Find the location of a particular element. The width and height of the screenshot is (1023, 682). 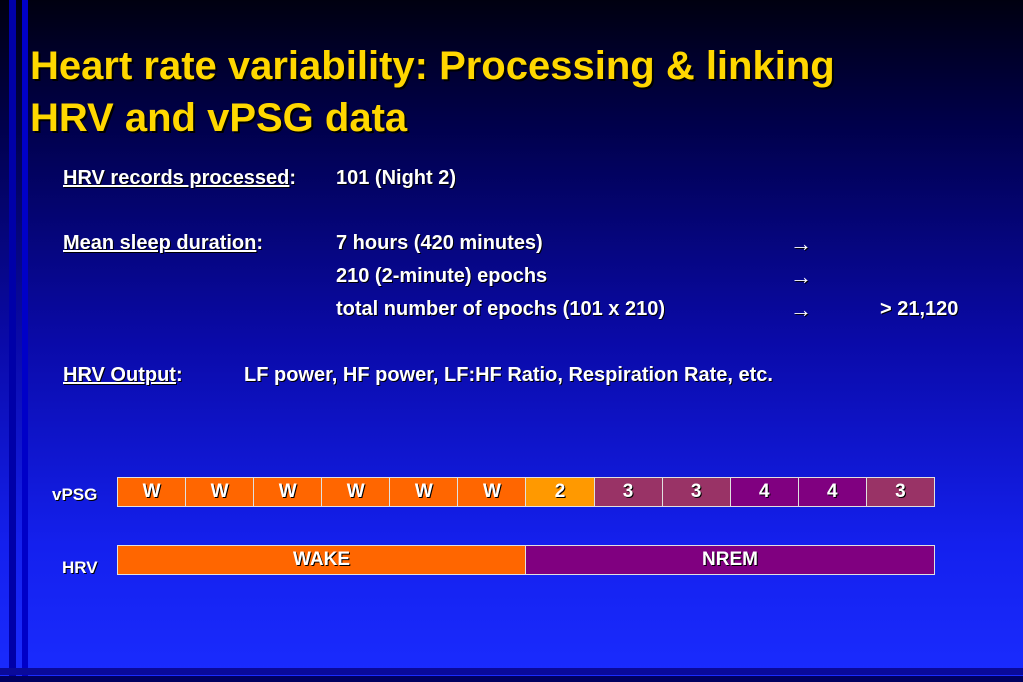

hrv-wake-segment: WAKE is located at coordinates (322, 560).